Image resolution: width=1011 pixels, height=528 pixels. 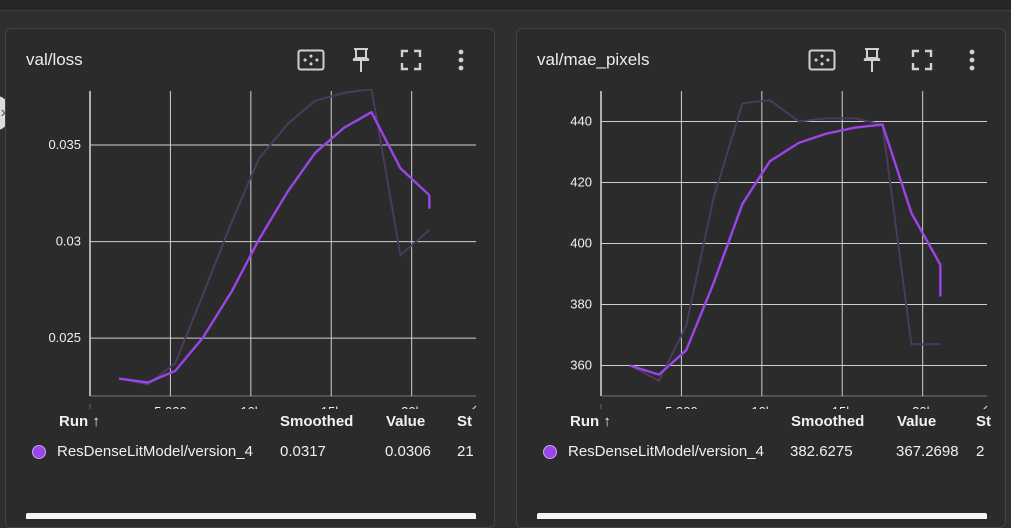 What do you see at coordinates (821, 451) in the screenshot?
I see `smoothed-value: 382.6275` at bounding box center [821, 451].